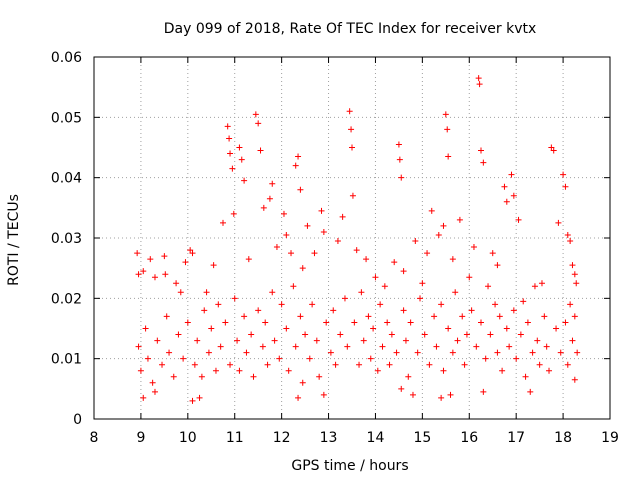  Describe the element at coordinates (329, 438) in the screenshot. I see `x-tick-label: 13` at that location.